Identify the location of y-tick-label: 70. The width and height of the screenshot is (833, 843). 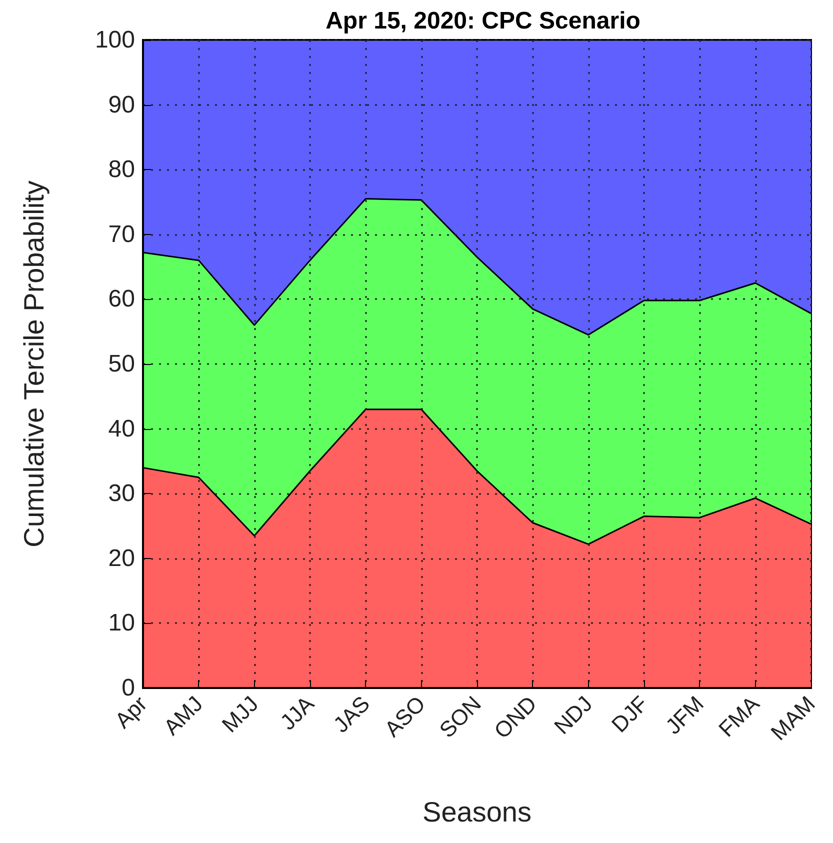
(121, 234).